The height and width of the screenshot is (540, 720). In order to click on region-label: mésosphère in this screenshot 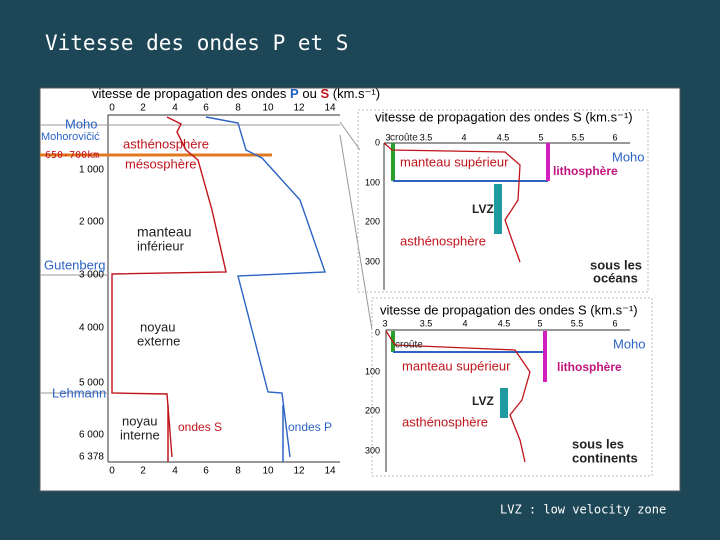, I will do `click(161, 163)`.